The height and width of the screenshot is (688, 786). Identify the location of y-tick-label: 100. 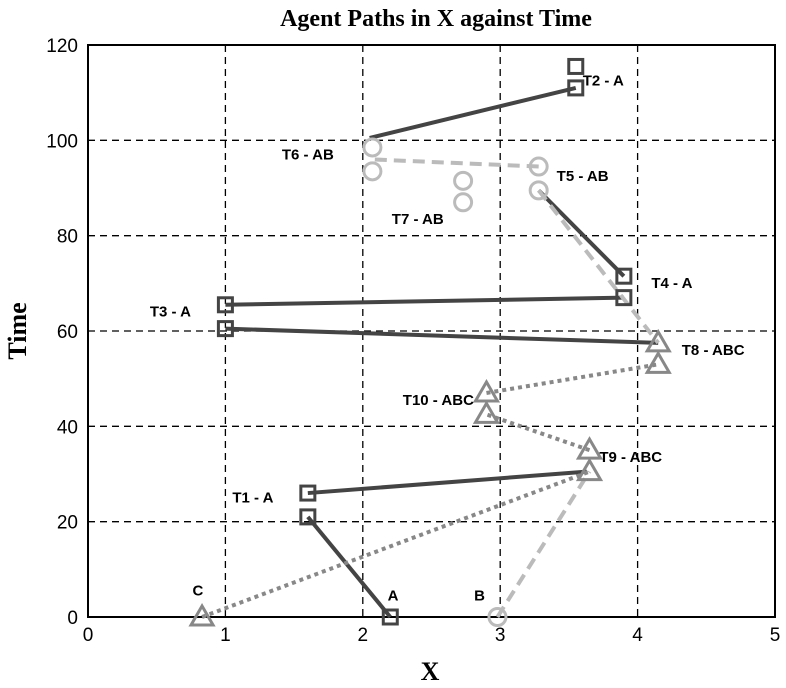
(62, 141).